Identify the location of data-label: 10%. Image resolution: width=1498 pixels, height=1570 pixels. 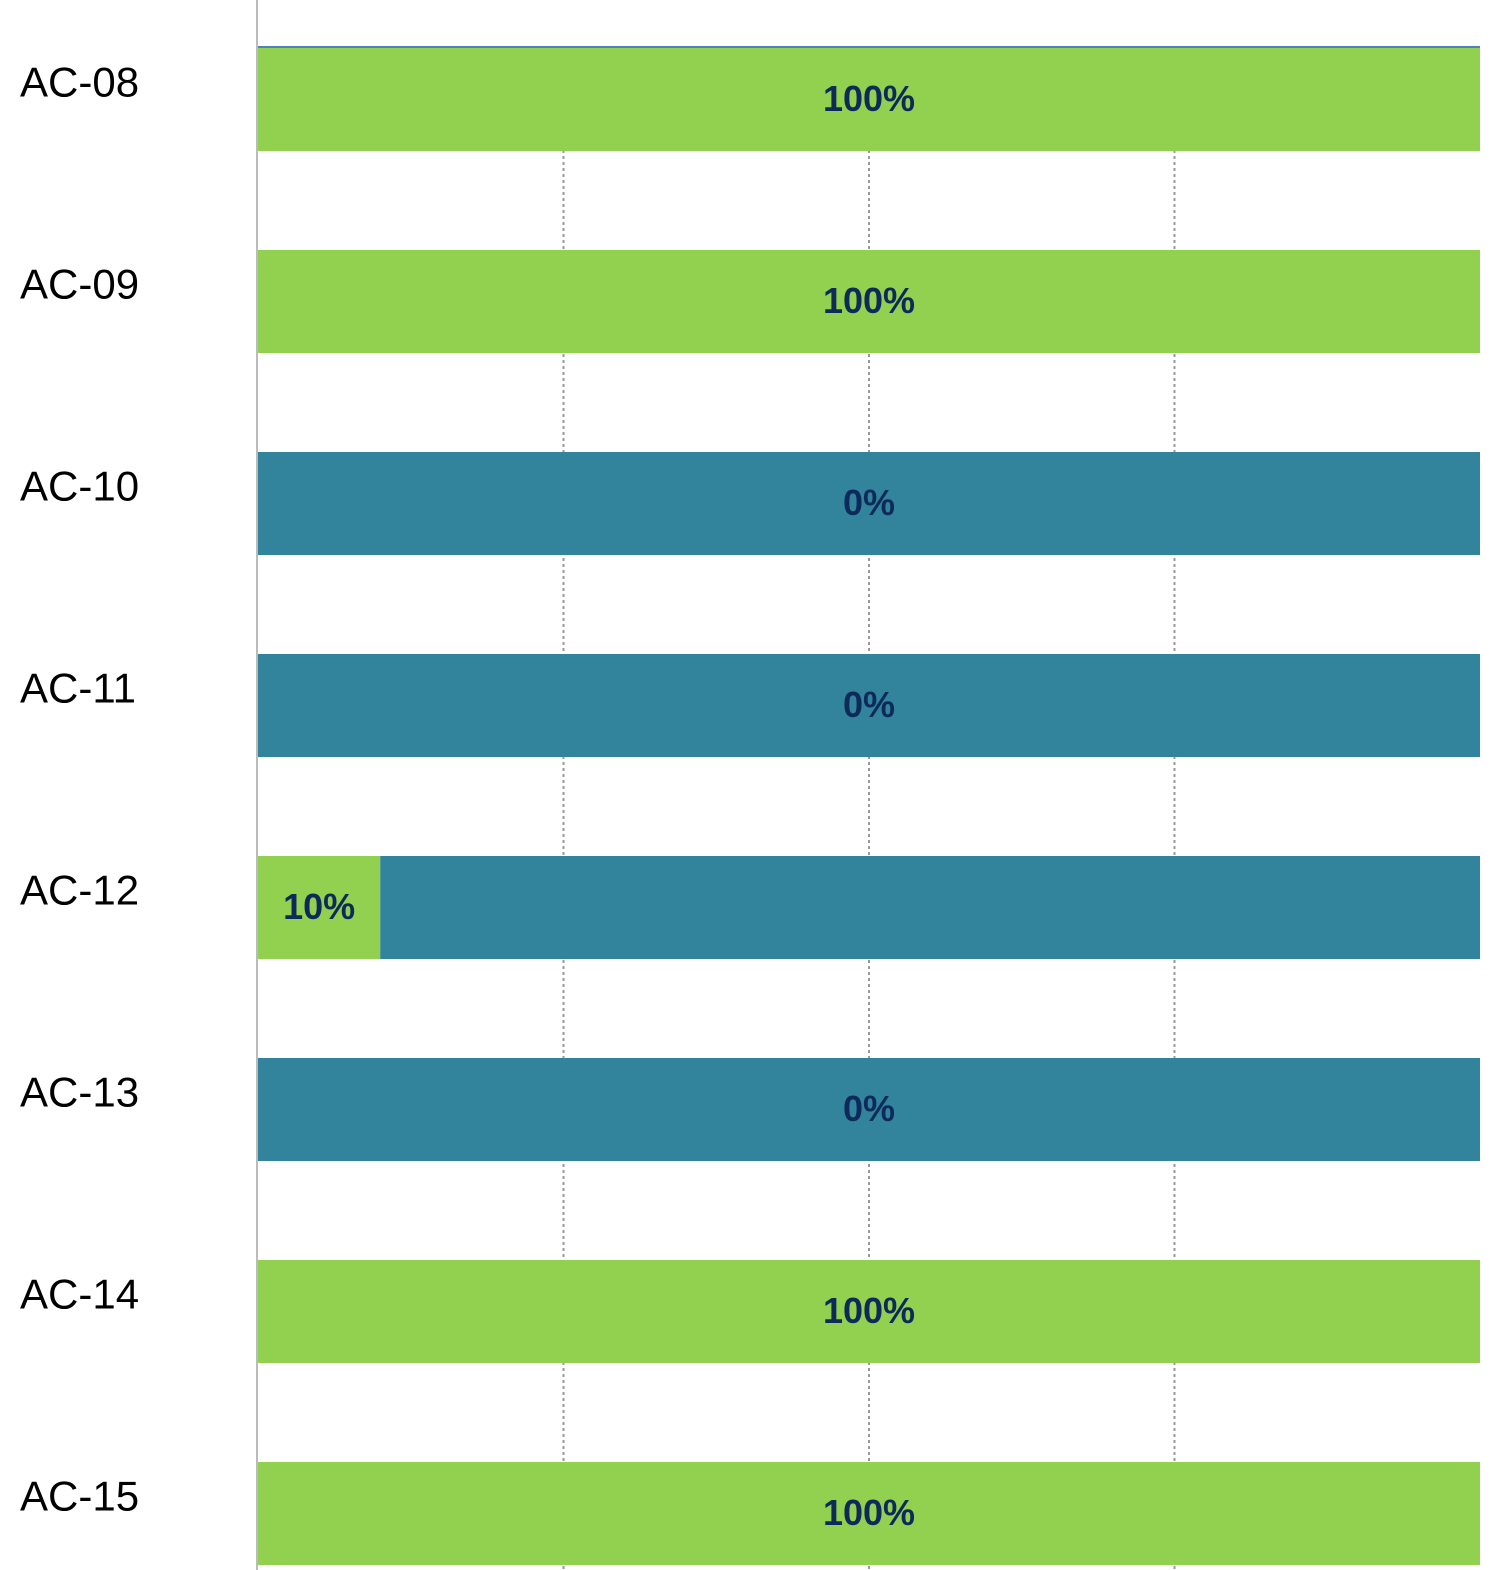
(319, 906).